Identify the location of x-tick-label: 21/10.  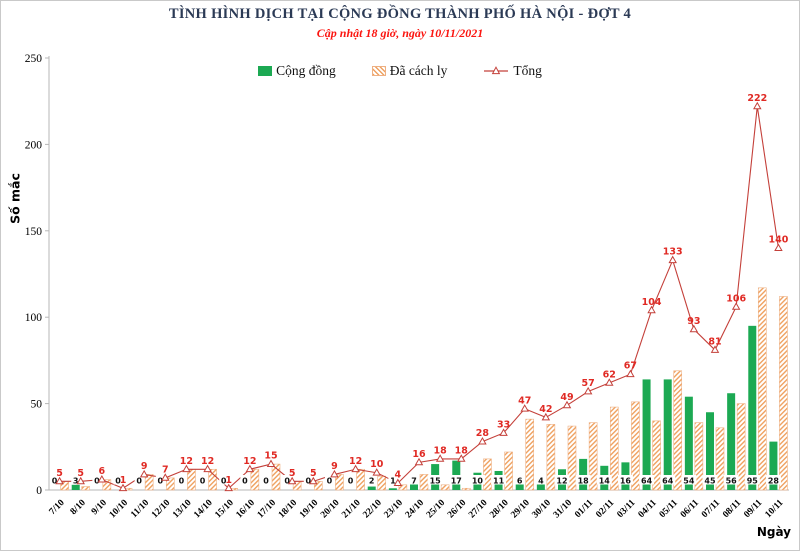
(351, 509).